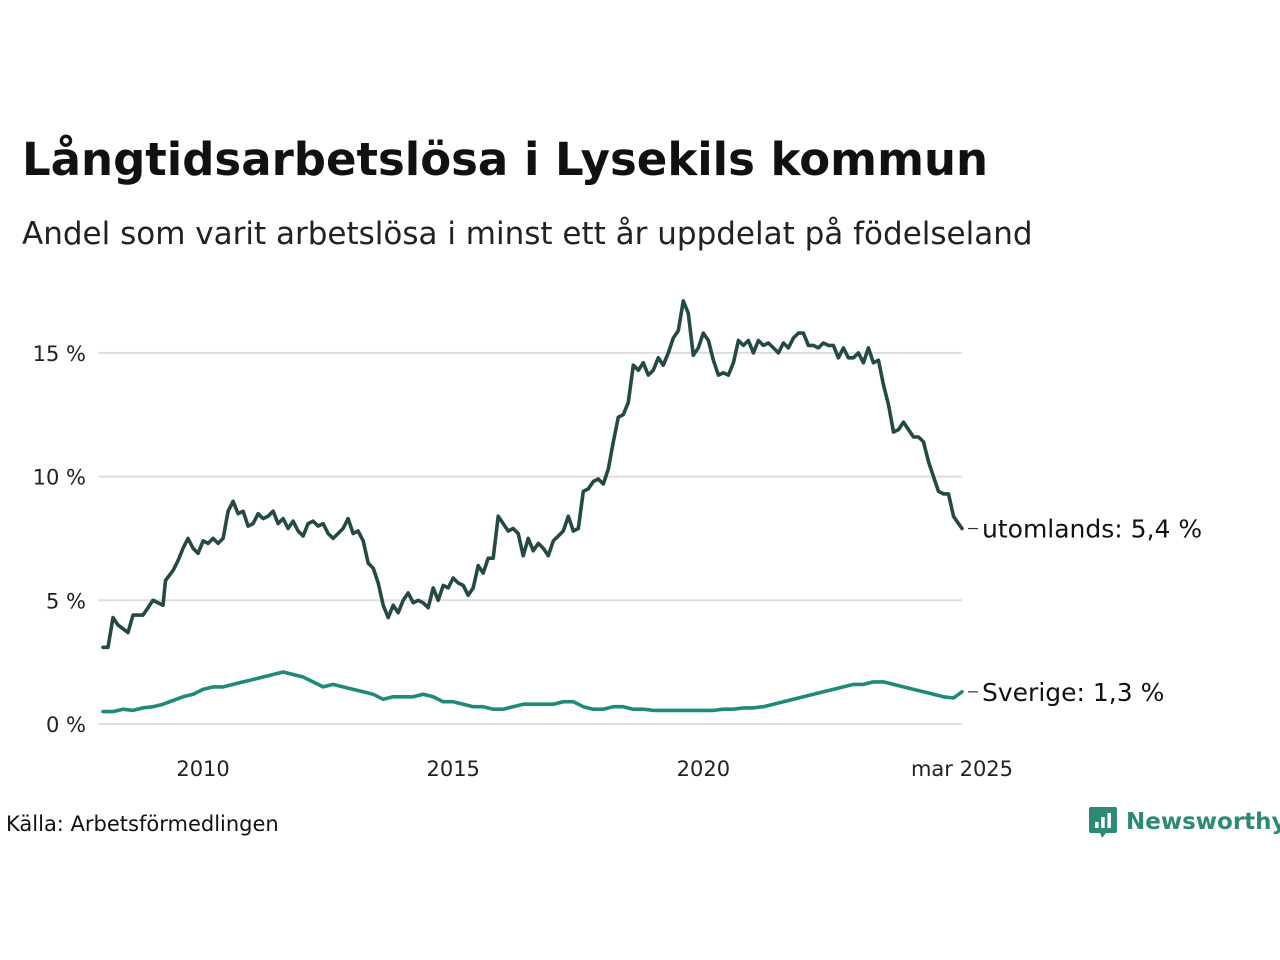  I want to click on x-tick-label: 2020, so click(703, 769).